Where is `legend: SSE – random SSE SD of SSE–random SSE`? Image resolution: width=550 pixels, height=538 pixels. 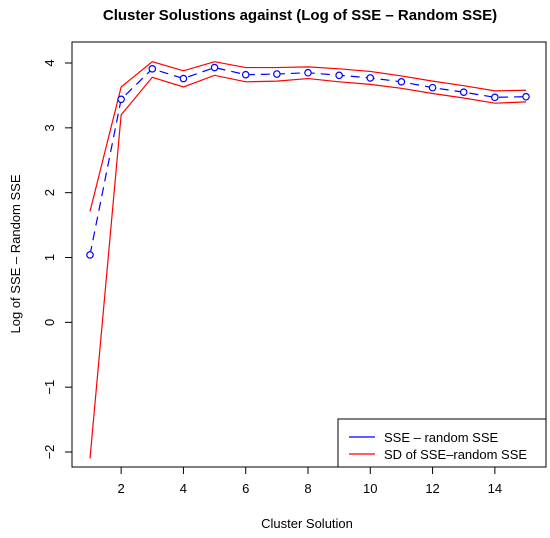
legend: SSE – random SSE SD of SSE–random SSE is located at coordinates (442, 443).